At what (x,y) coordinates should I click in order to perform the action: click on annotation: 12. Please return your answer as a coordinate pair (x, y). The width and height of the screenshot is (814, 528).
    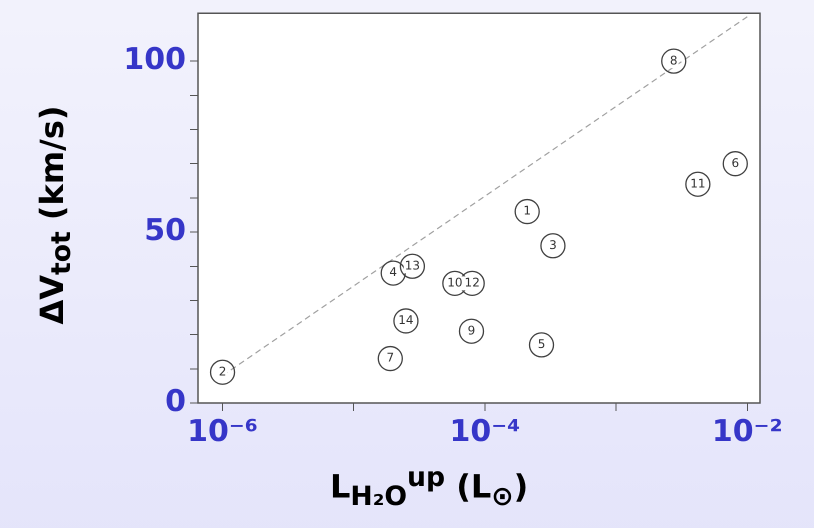
    Looking at the image, I should click on (472, 282).